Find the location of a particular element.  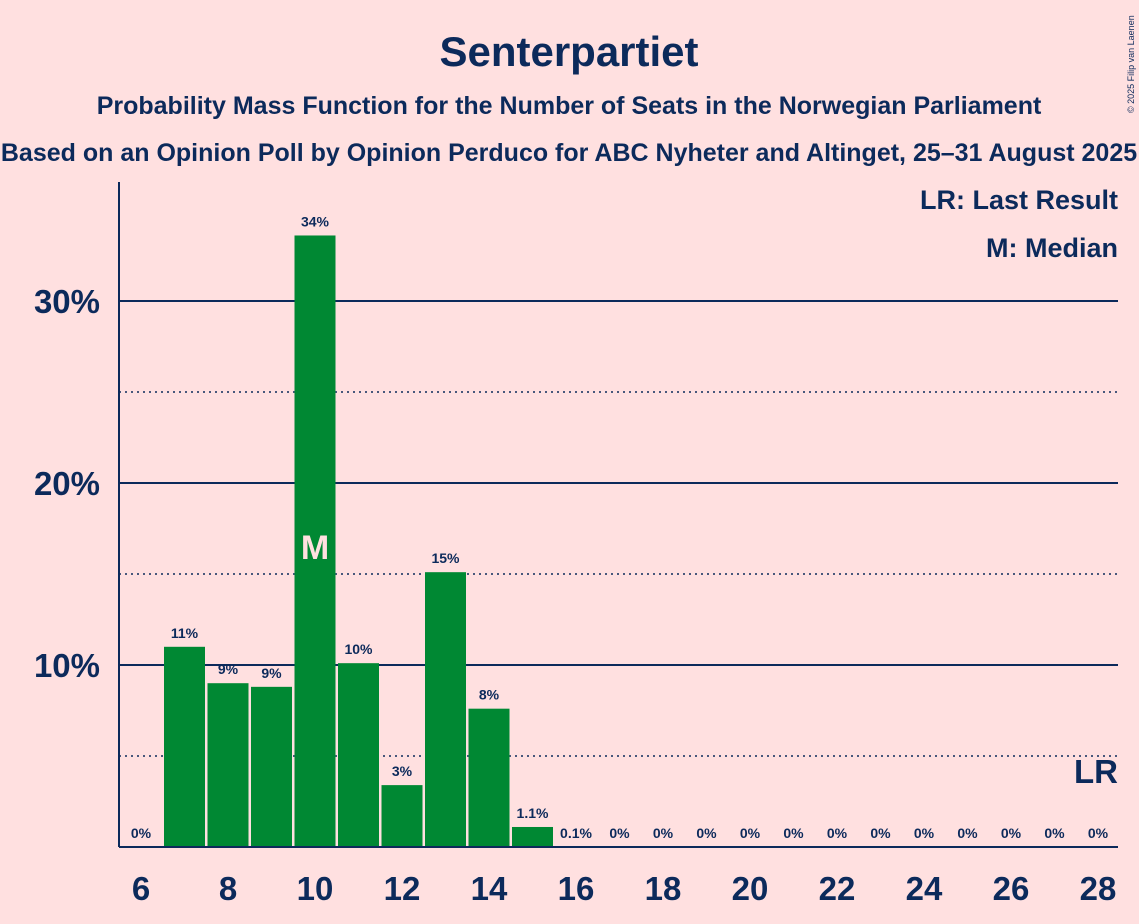

y-tick-label: 30% is located at coordinates (67, 301).